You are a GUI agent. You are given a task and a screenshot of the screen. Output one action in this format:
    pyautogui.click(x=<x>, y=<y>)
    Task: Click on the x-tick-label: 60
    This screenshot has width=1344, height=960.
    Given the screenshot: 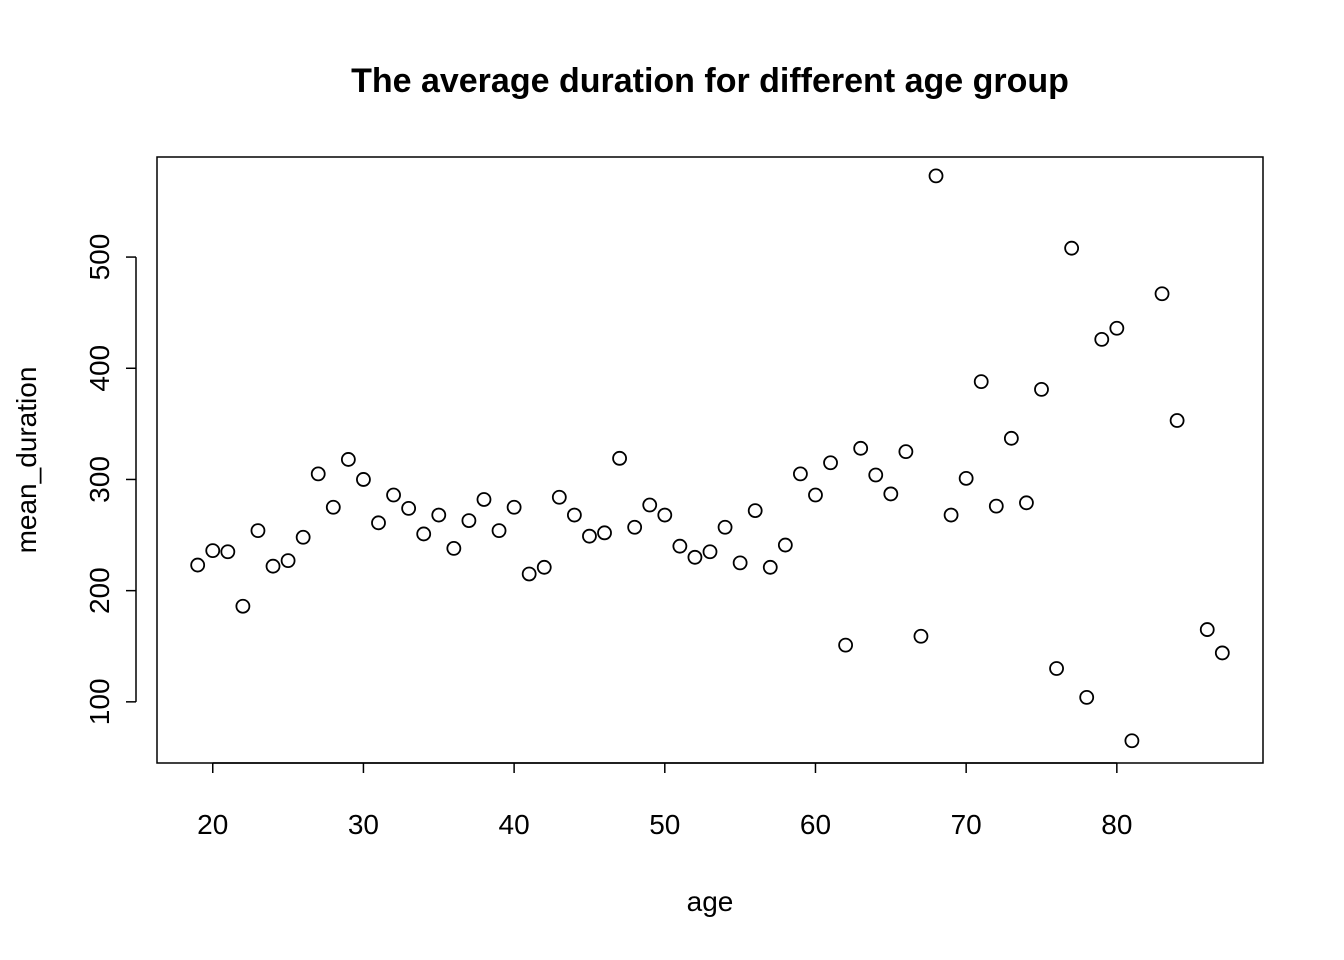 What is the action you would take?
    pyautogui.click(x=815, y=824)
    